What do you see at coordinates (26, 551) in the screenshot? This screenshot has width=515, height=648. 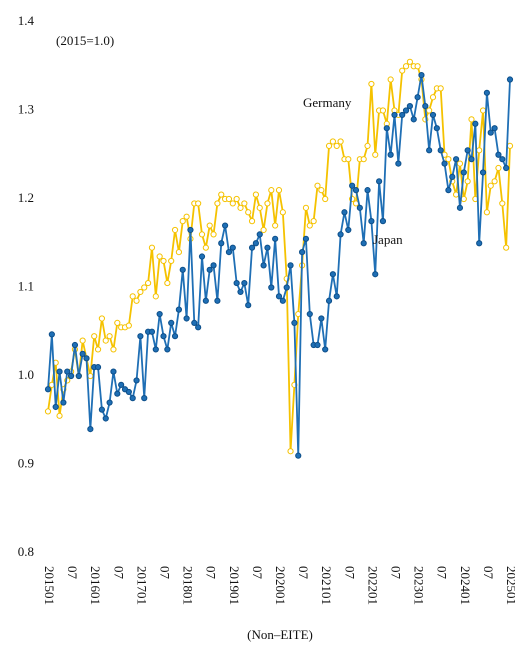 I see `y-tick-label: 0.8` at bounding box center [26, 551].